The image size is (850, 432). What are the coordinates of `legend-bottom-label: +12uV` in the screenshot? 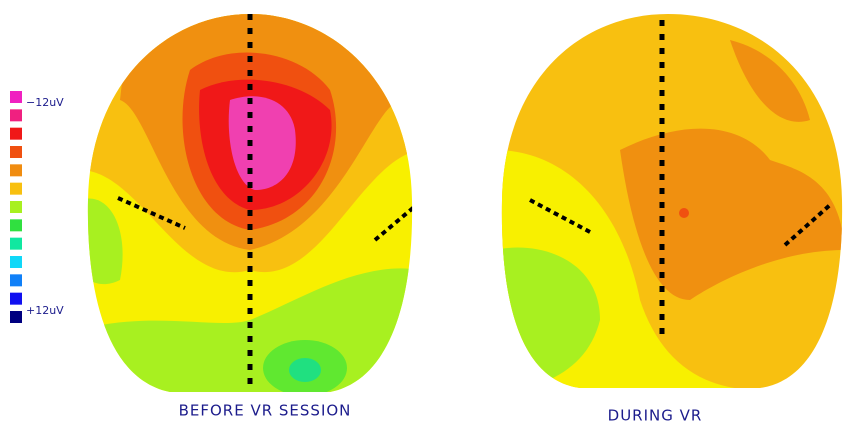 It's located at (45, 310).